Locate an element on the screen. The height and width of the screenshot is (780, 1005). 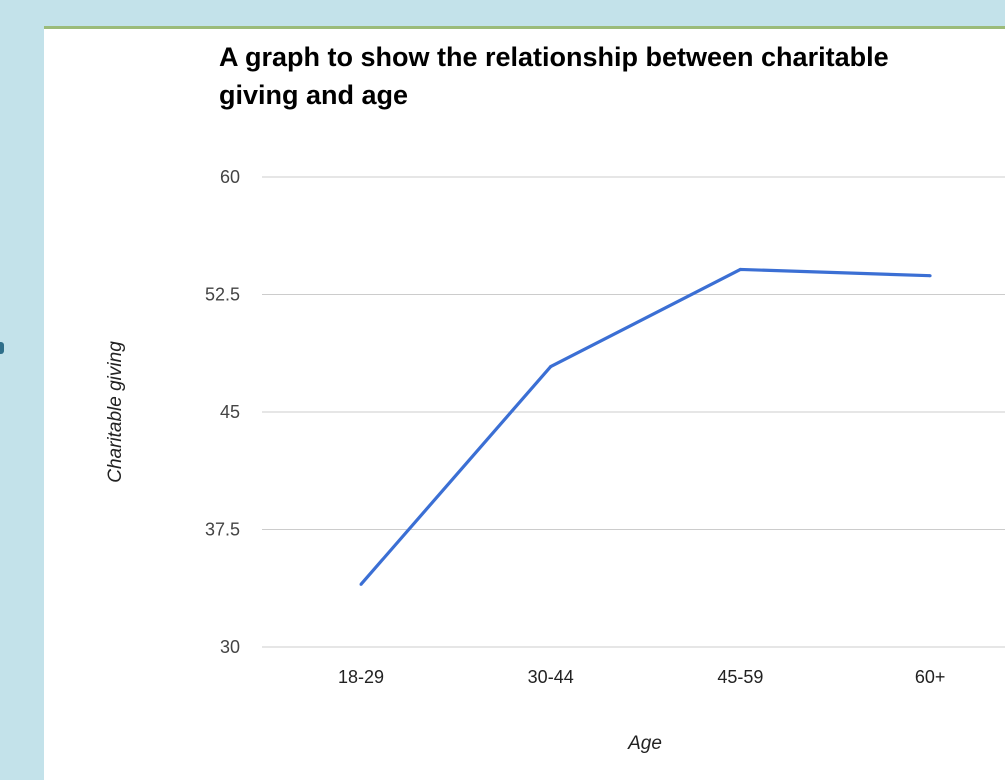
y-axis-ticks: 30 37.5 45 52.5 60 is located at coordinates (222, 412).